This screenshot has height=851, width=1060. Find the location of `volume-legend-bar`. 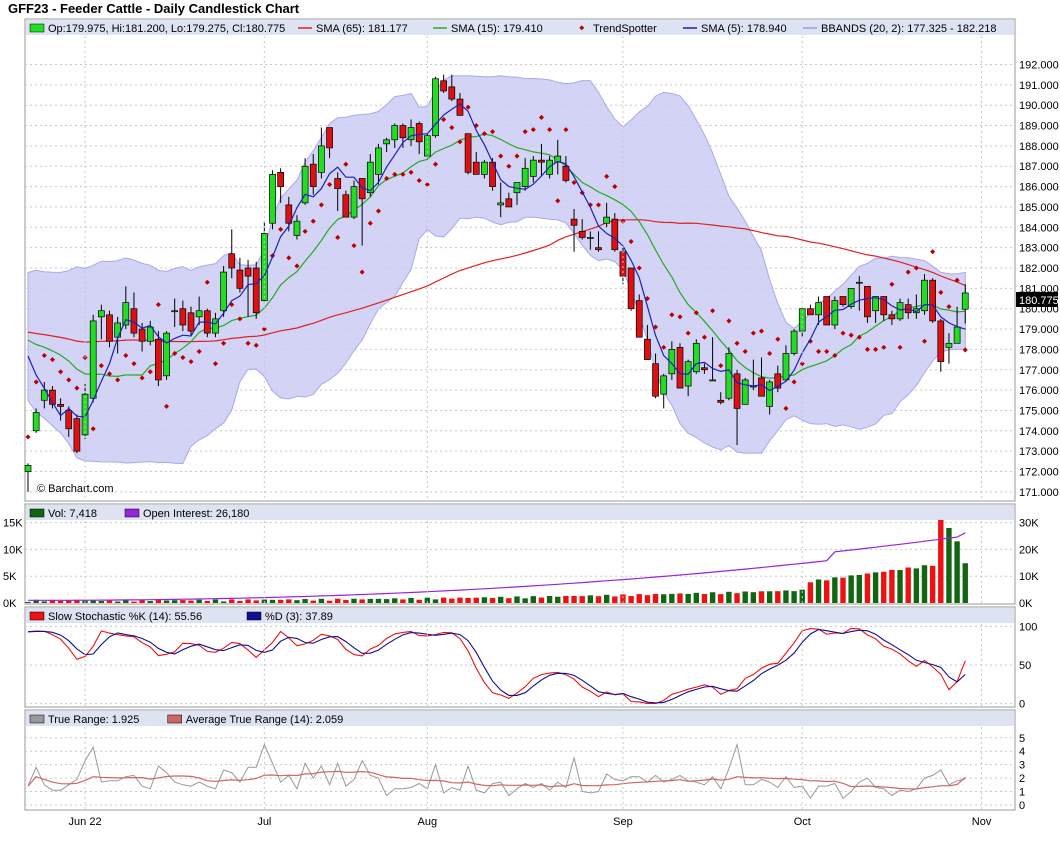

volume-legend-bar is located at coordinates (520, 512).